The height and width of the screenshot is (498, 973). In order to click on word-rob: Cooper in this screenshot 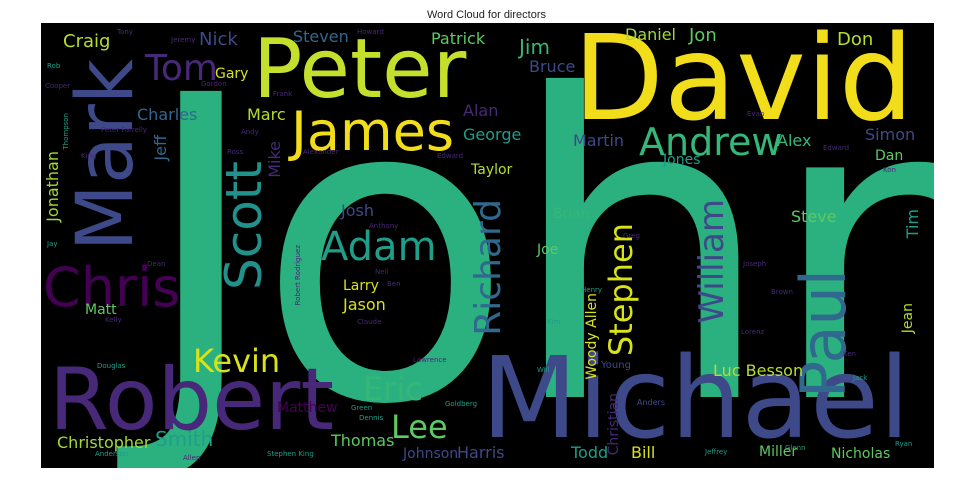, I will do `click(58, 86)`.